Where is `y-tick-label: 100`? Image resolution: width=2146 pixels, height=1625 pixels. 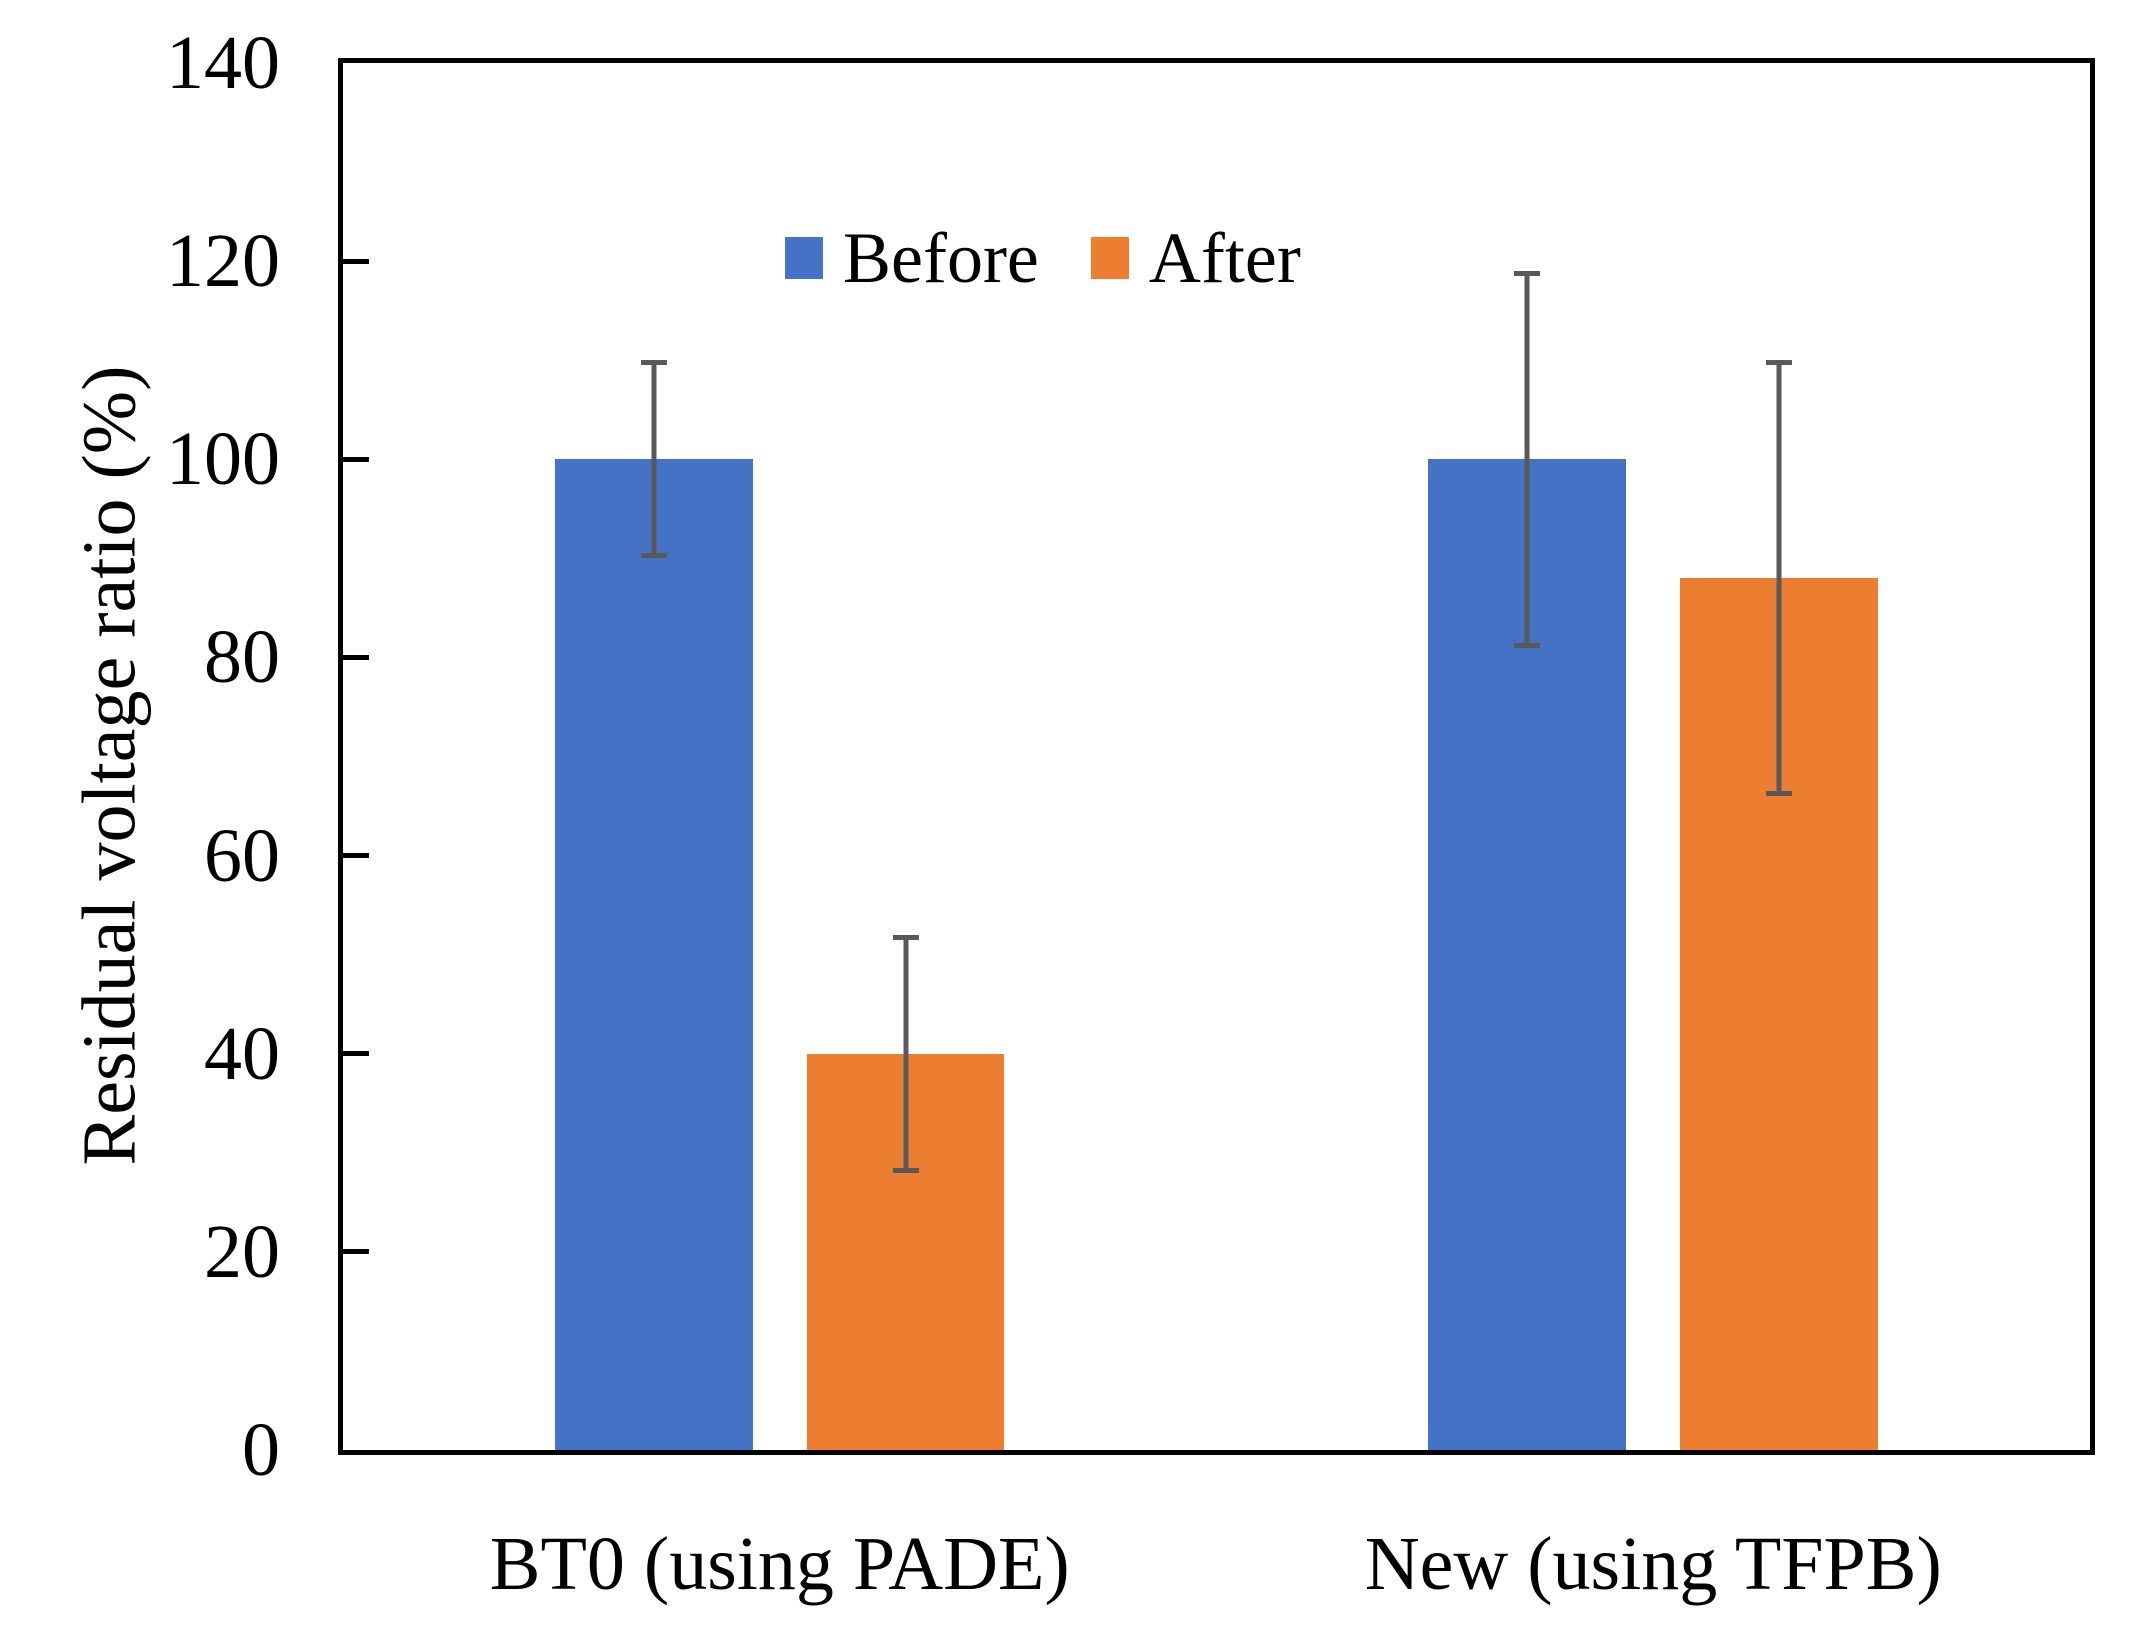
y-tick-label: 100 is located at coordinates (223, 459).